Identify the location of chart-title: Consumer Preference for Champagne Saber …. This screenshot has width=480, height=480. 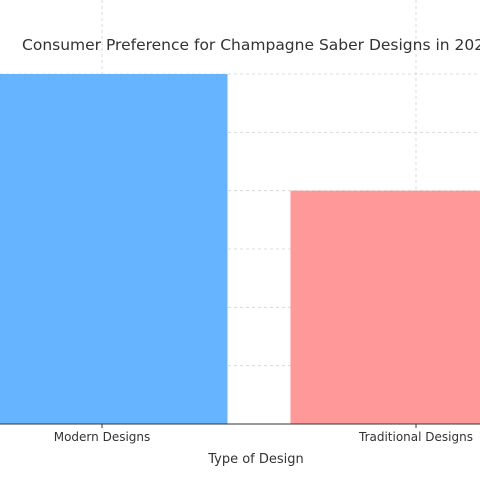
(251, 45).